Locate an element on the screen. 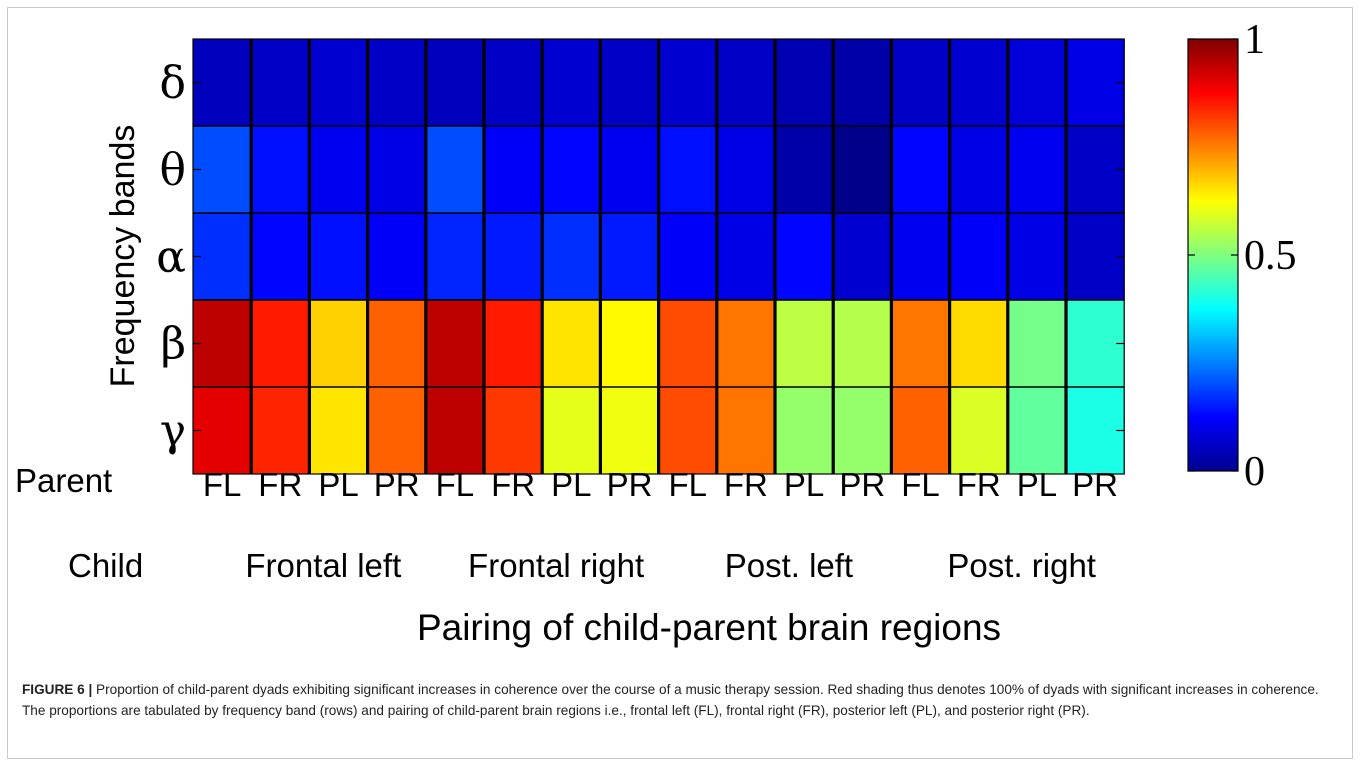 The width and height of the screenshot is (1360, 766). colorbar-label: 0.5 is located at coordinates (1270, 256).